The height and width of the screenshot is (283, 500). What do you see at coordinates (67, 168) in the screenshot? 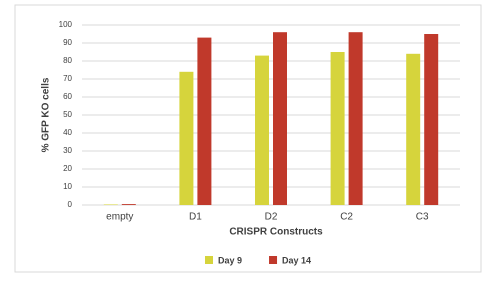
I see `y-tick-label: 20` at bounding box center [67, 168].